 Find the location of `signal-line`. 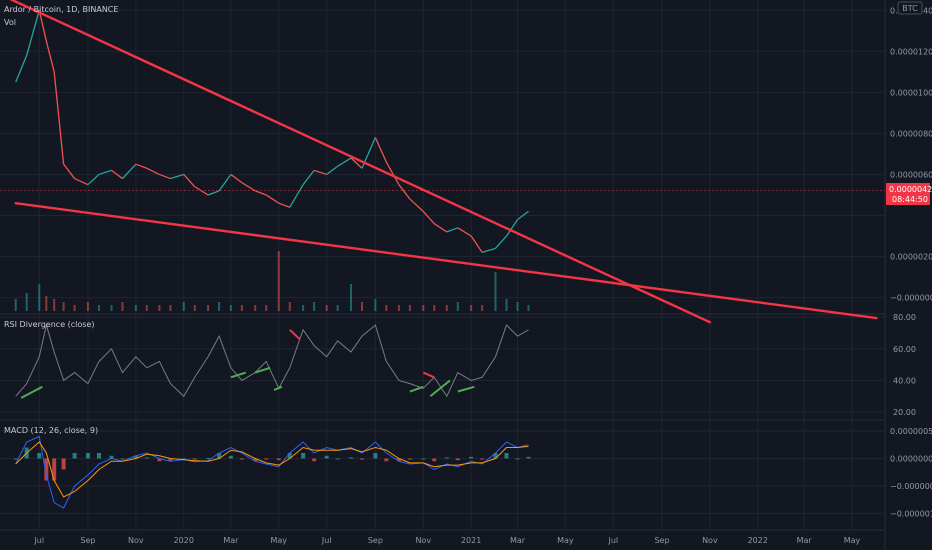

signal-line is located at coordinates (272, 469).